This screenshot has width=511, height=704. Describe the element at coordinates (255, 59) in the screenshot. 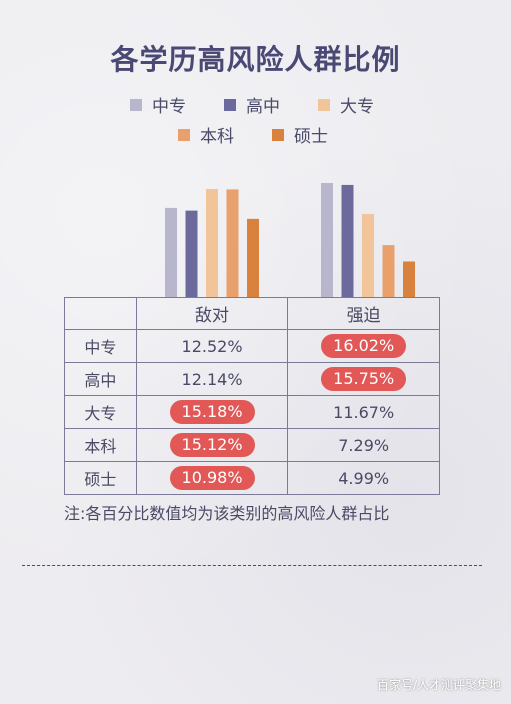

I see `chart-title: 各学历高风险人群比例` at that location.